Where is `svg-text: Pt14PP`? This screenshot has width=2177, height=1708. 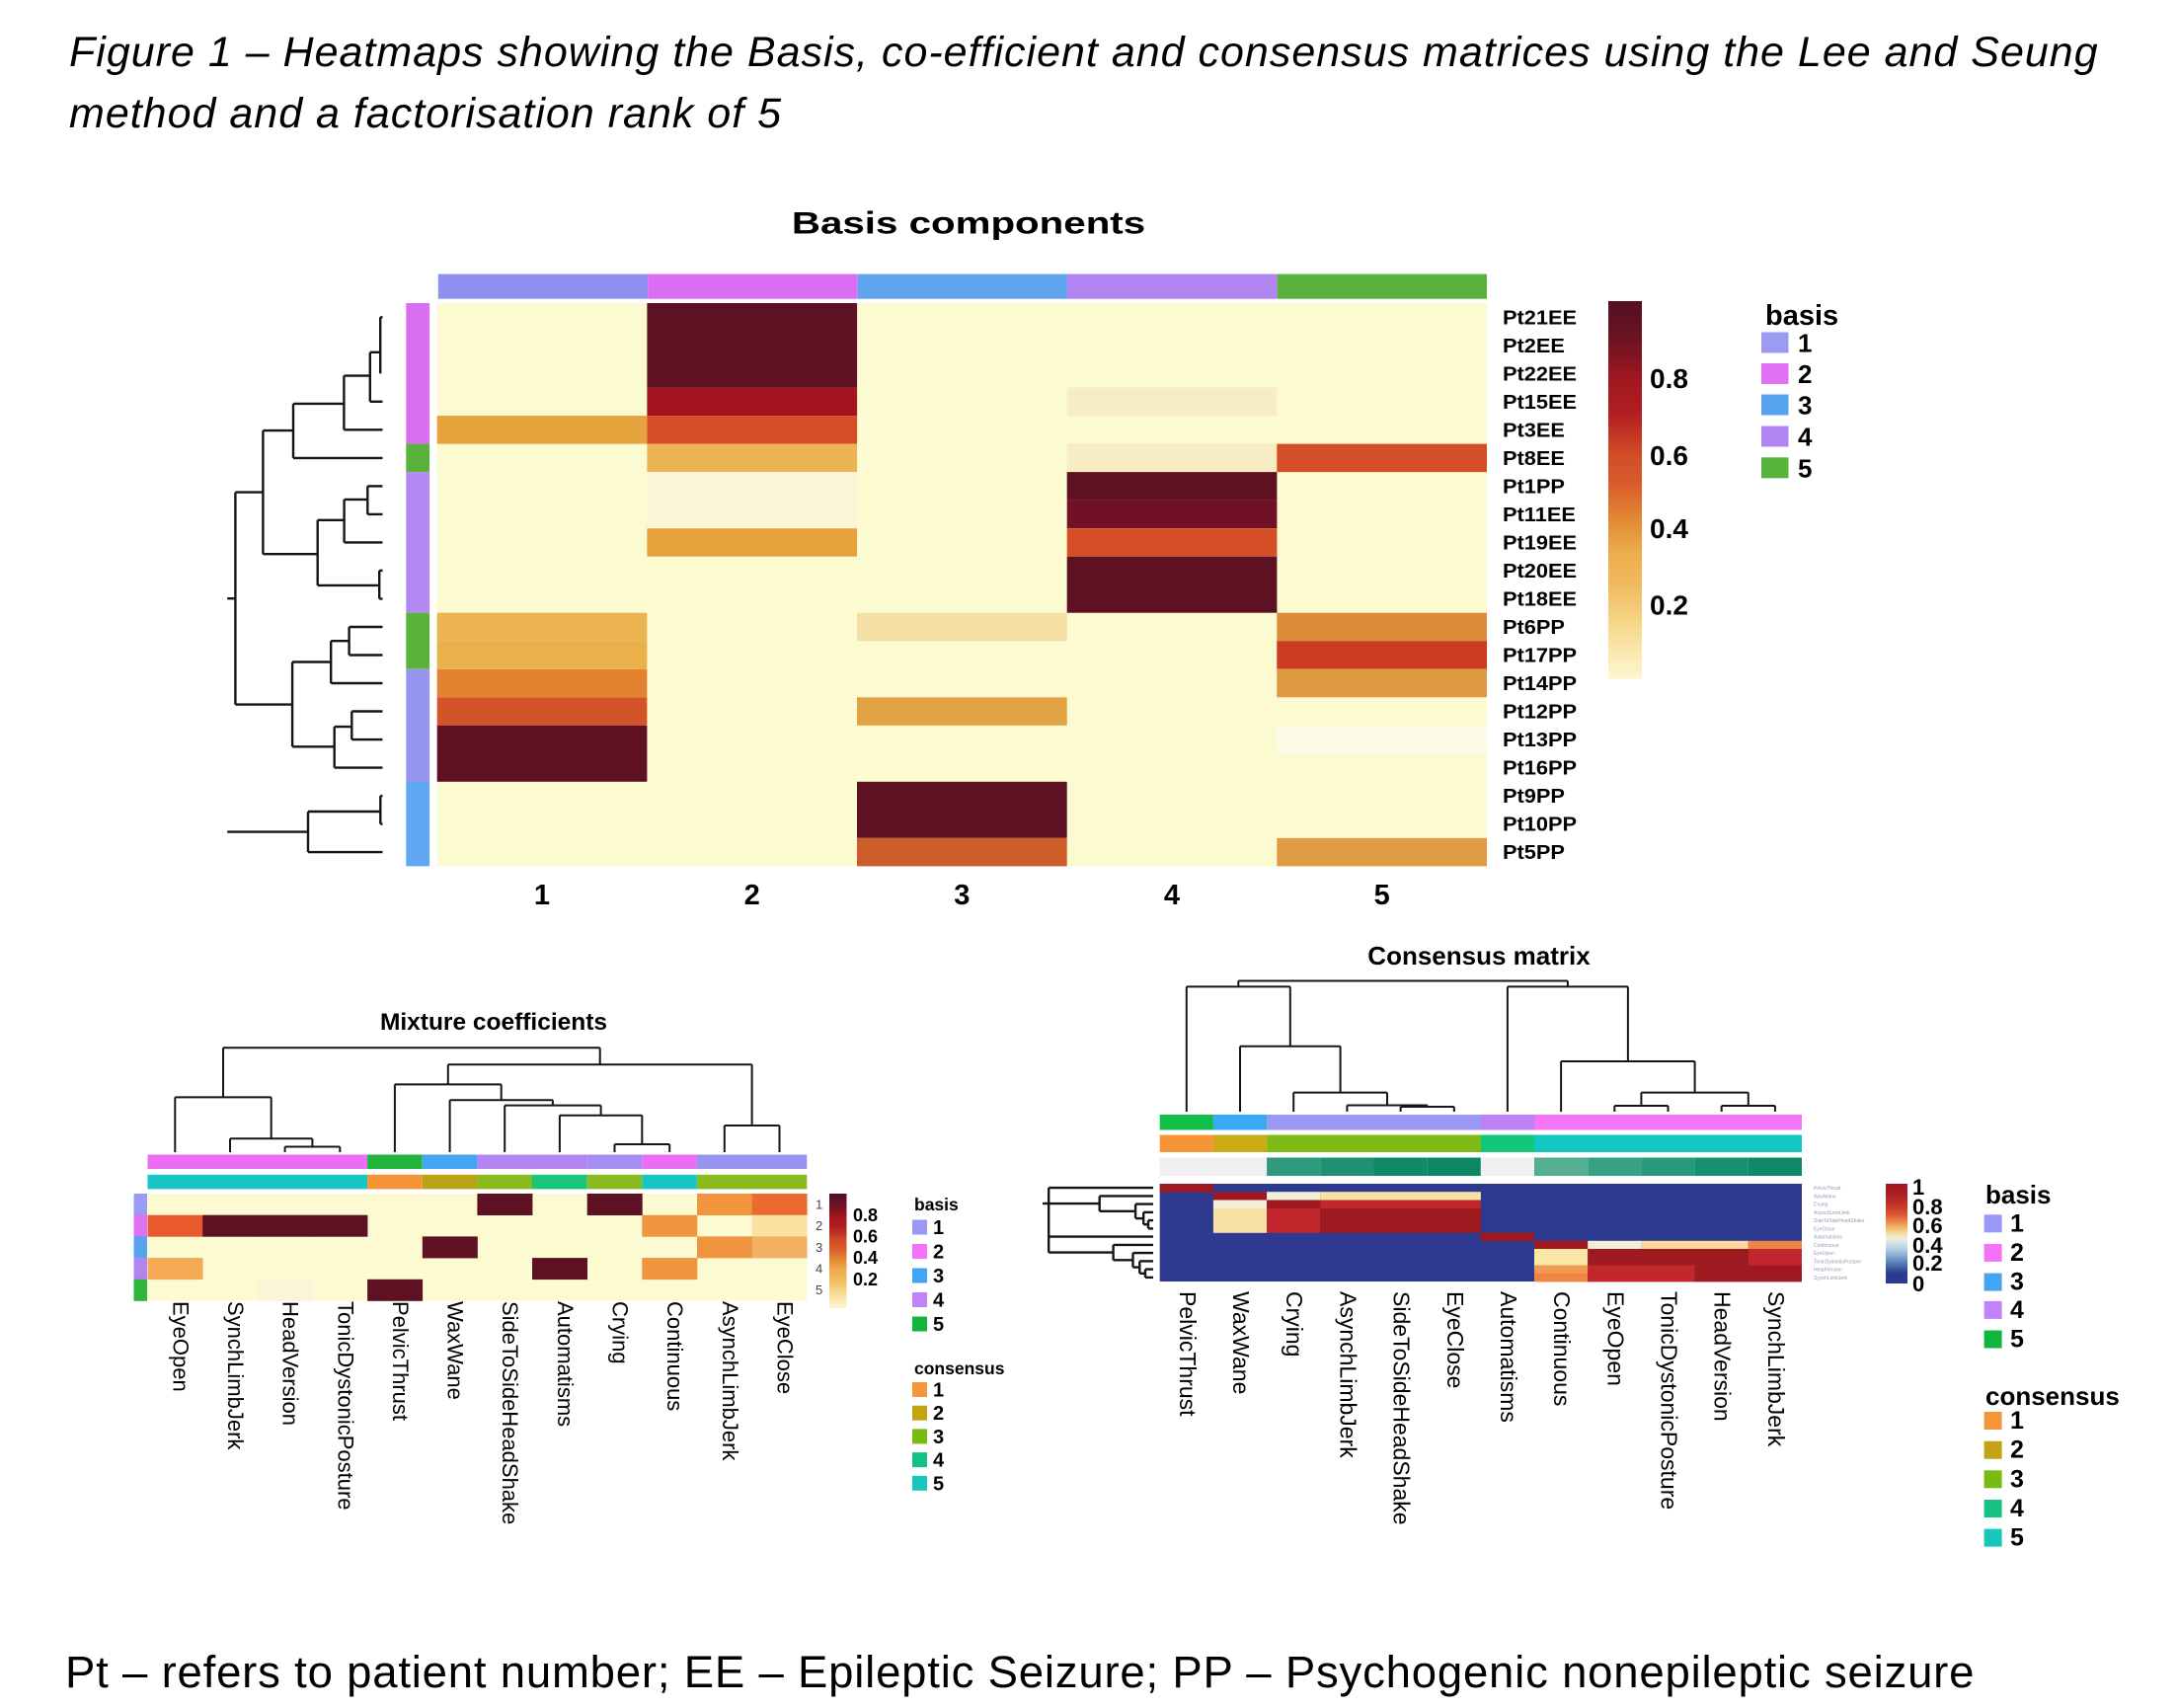
svg-text: Pt14PP is located at coordinates (1540, 684).